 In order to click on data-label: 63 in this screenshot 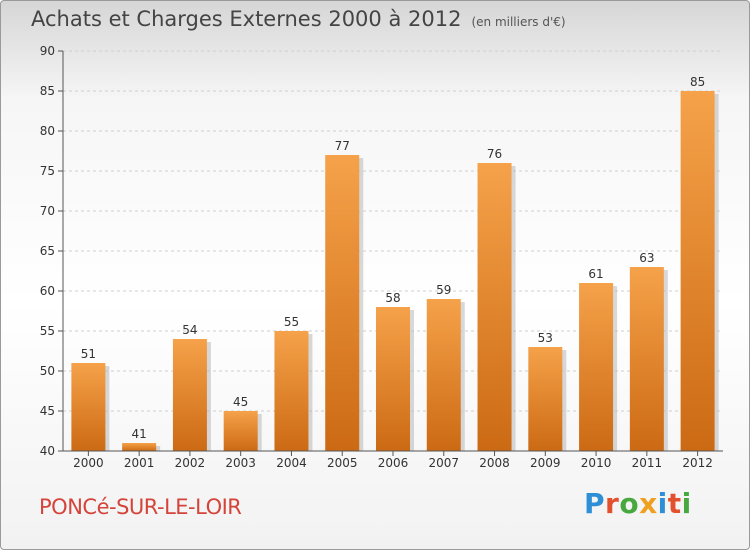, I will do `click(646, 258)`.